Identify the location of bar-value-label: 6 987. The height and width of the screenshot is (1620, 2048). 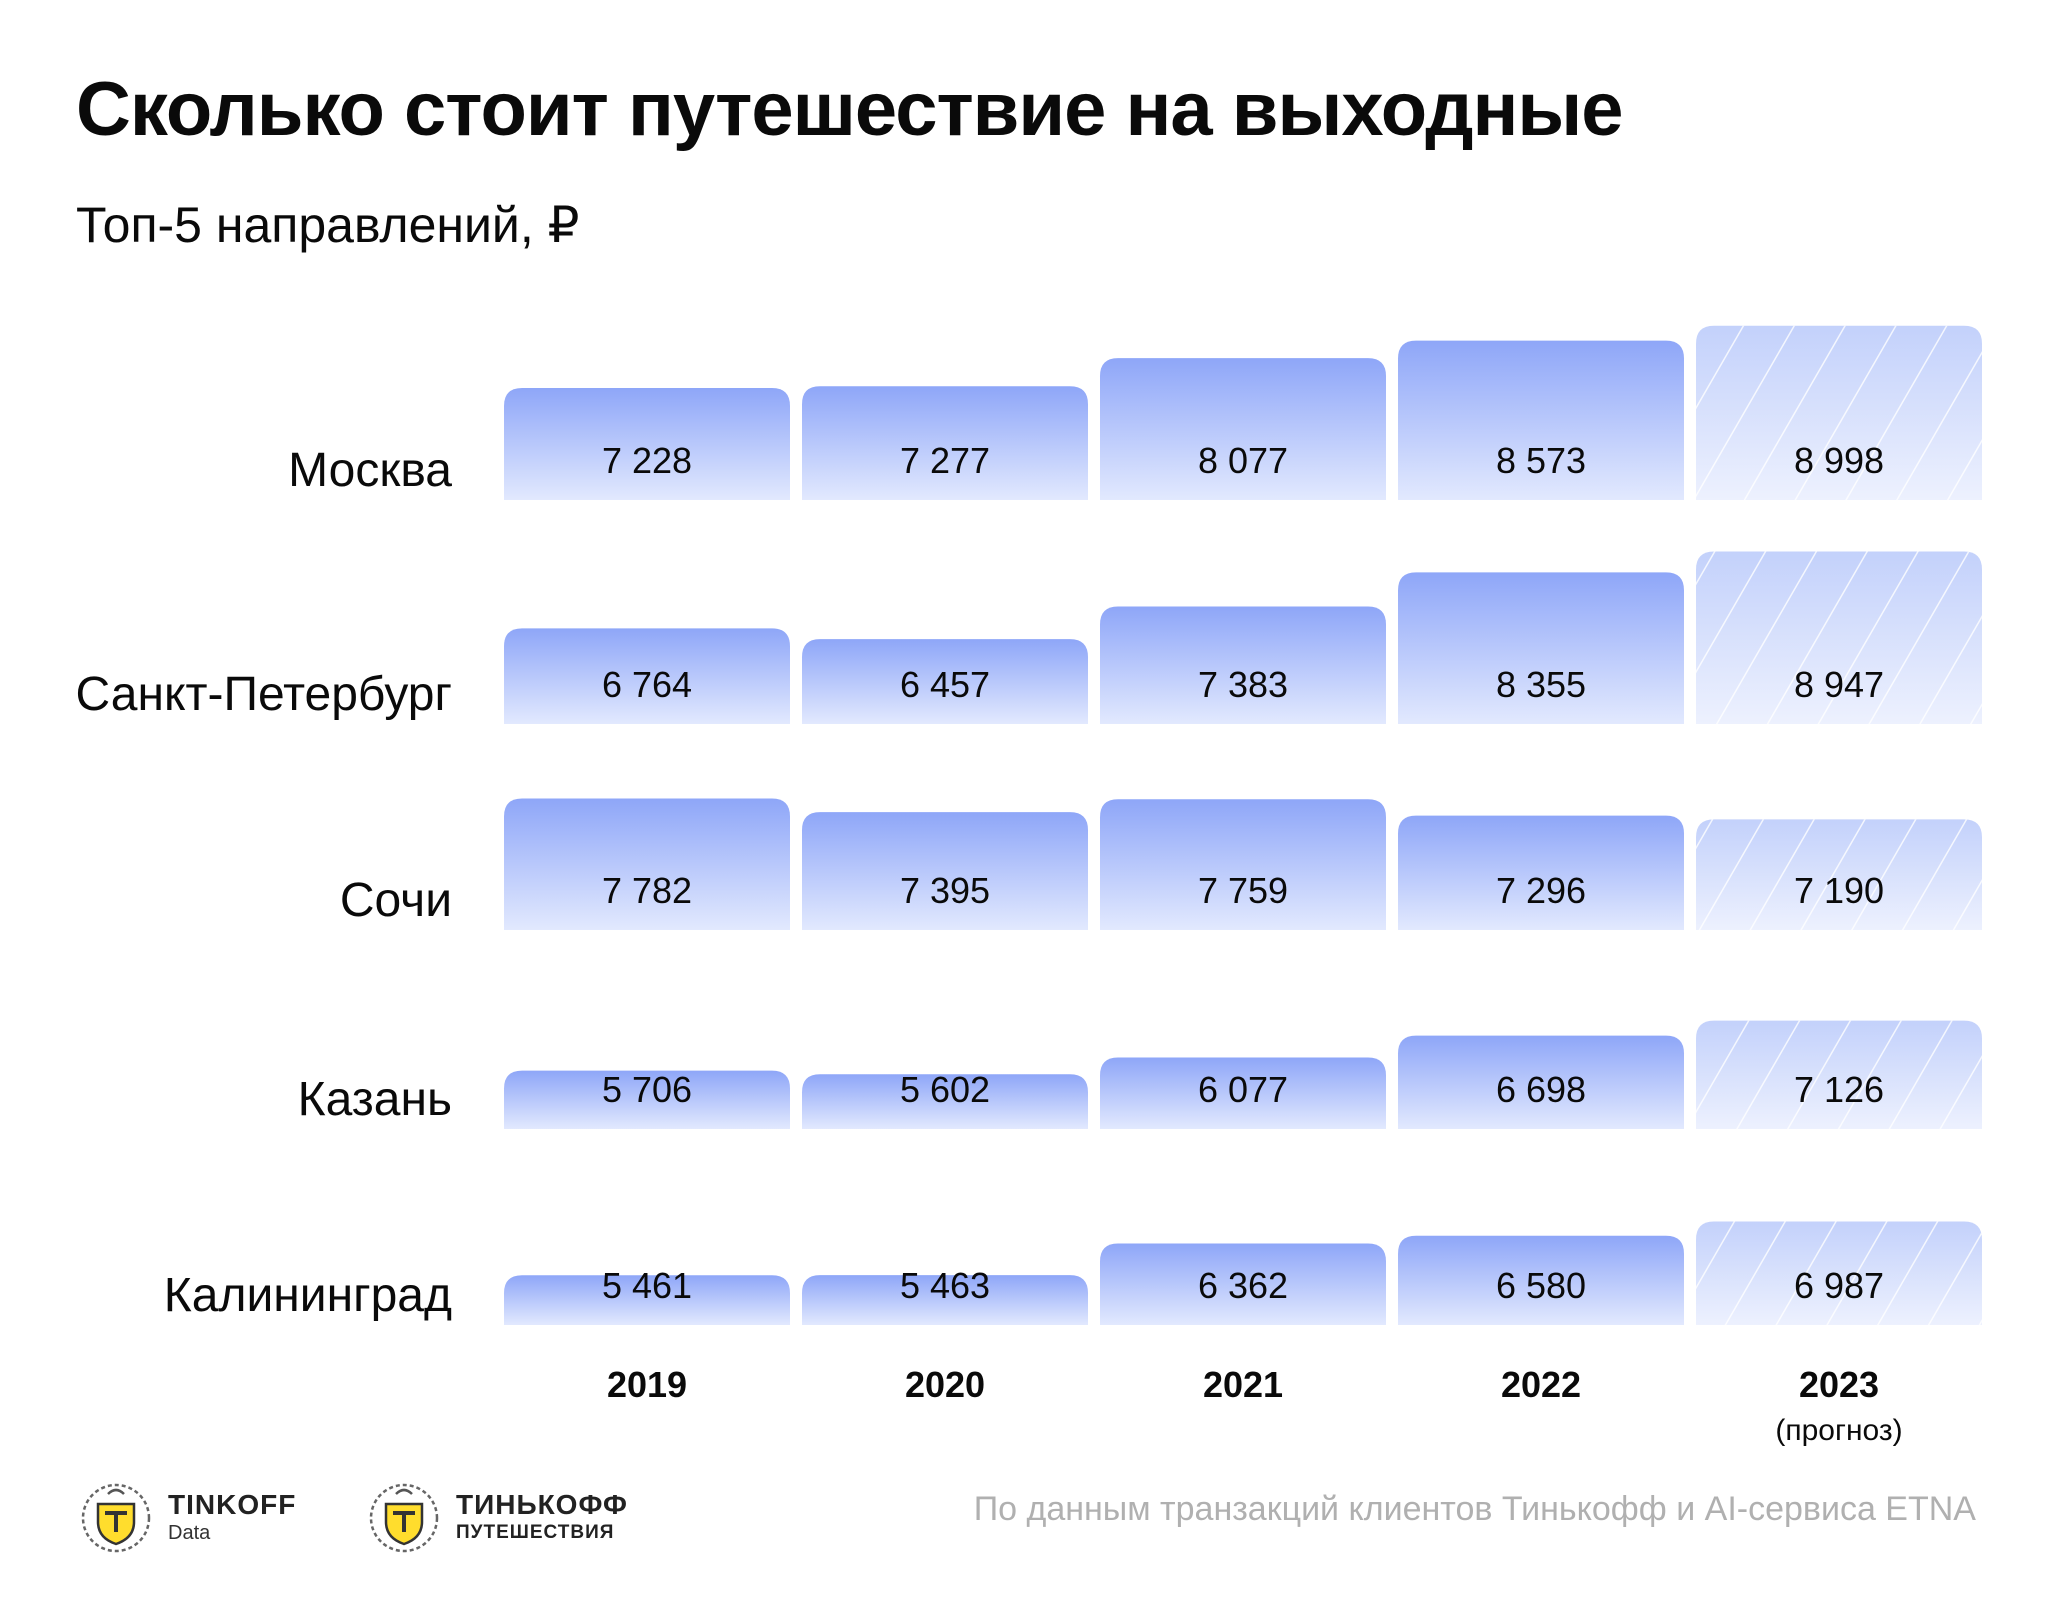
(1839, 1285).